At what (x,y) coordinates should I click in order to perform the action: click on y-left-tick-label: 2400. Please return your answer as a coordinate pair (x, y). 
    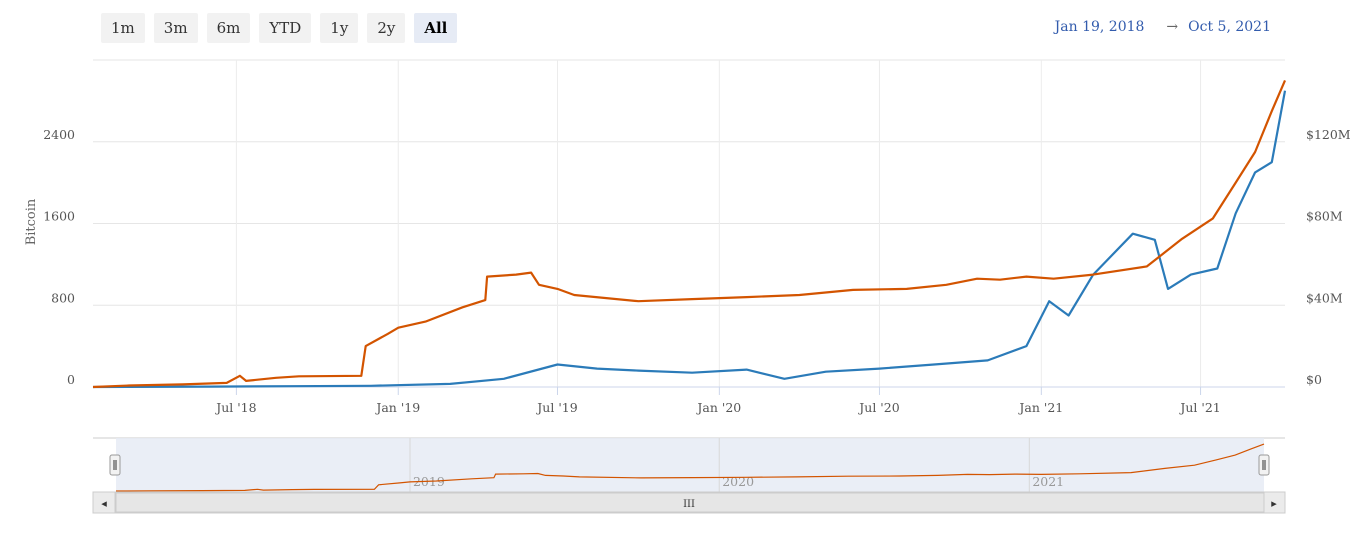
    Looking at the image, I should click on (59, 134).